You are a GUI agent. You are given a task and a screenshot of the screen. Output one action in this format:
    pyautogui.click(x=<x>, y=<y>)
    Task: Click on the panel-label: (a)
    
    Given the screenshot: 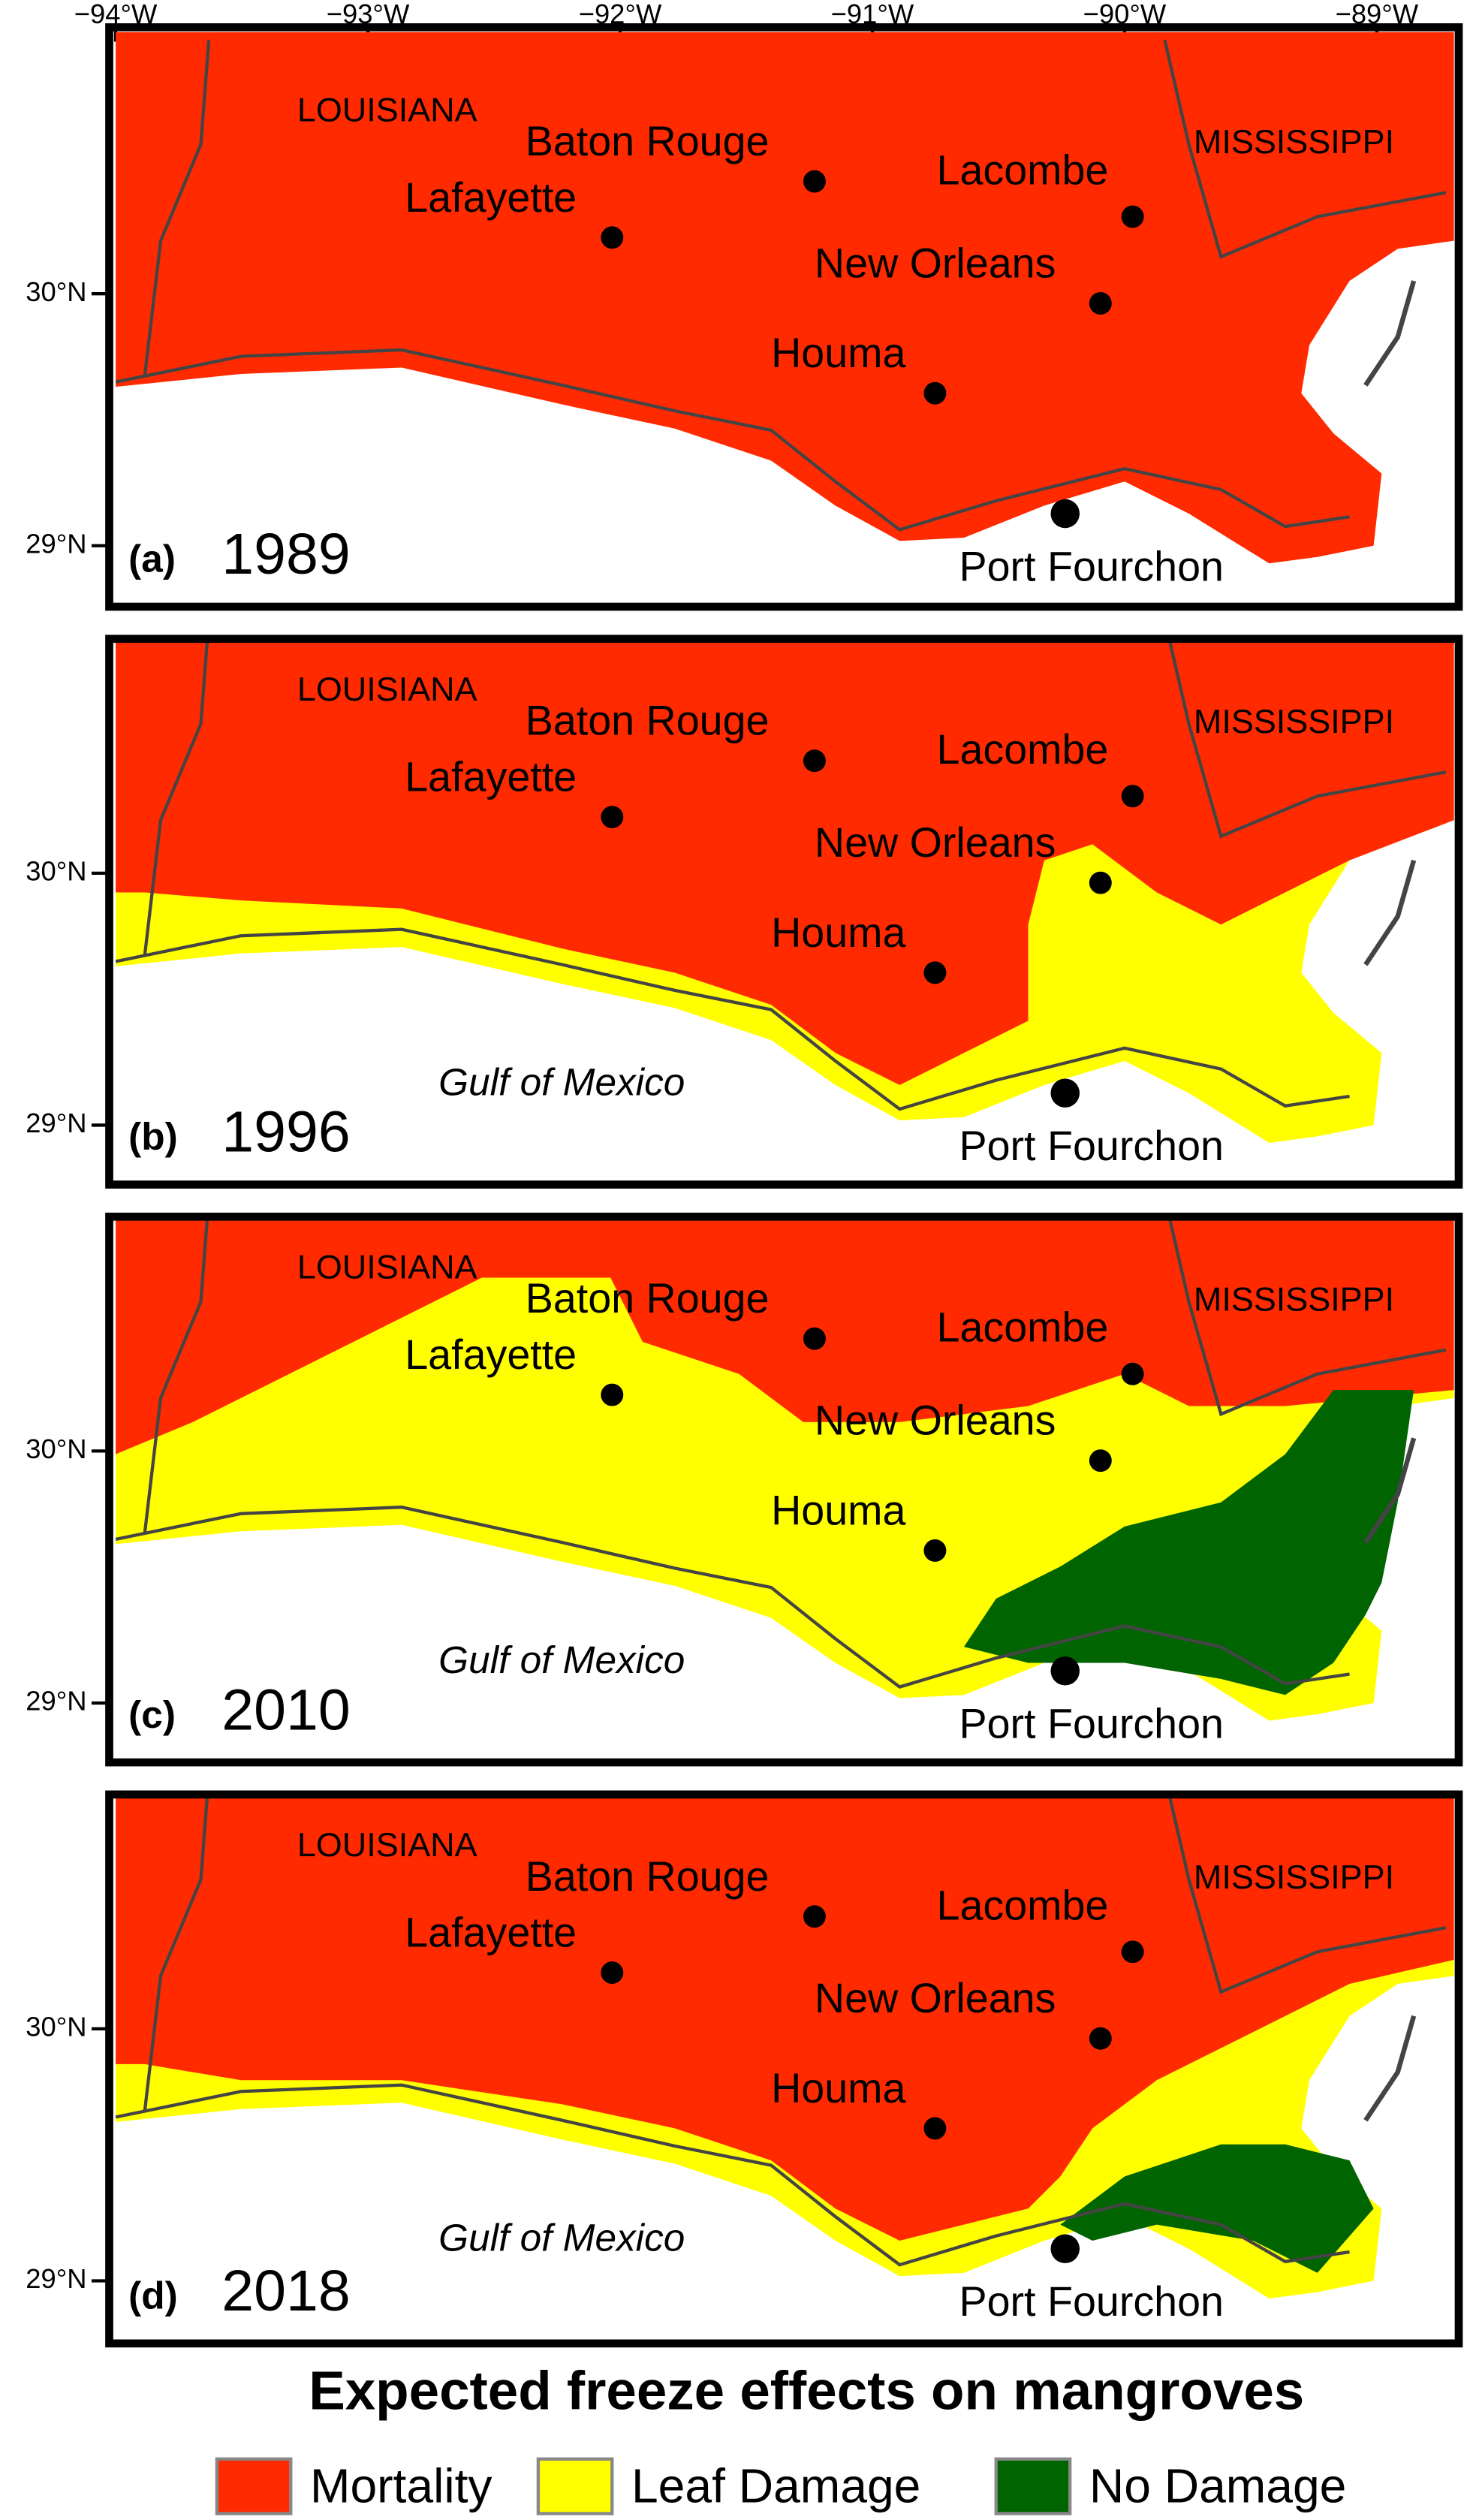 What is the action you would take?
    pyautogui.click(x=152, y=559)
    